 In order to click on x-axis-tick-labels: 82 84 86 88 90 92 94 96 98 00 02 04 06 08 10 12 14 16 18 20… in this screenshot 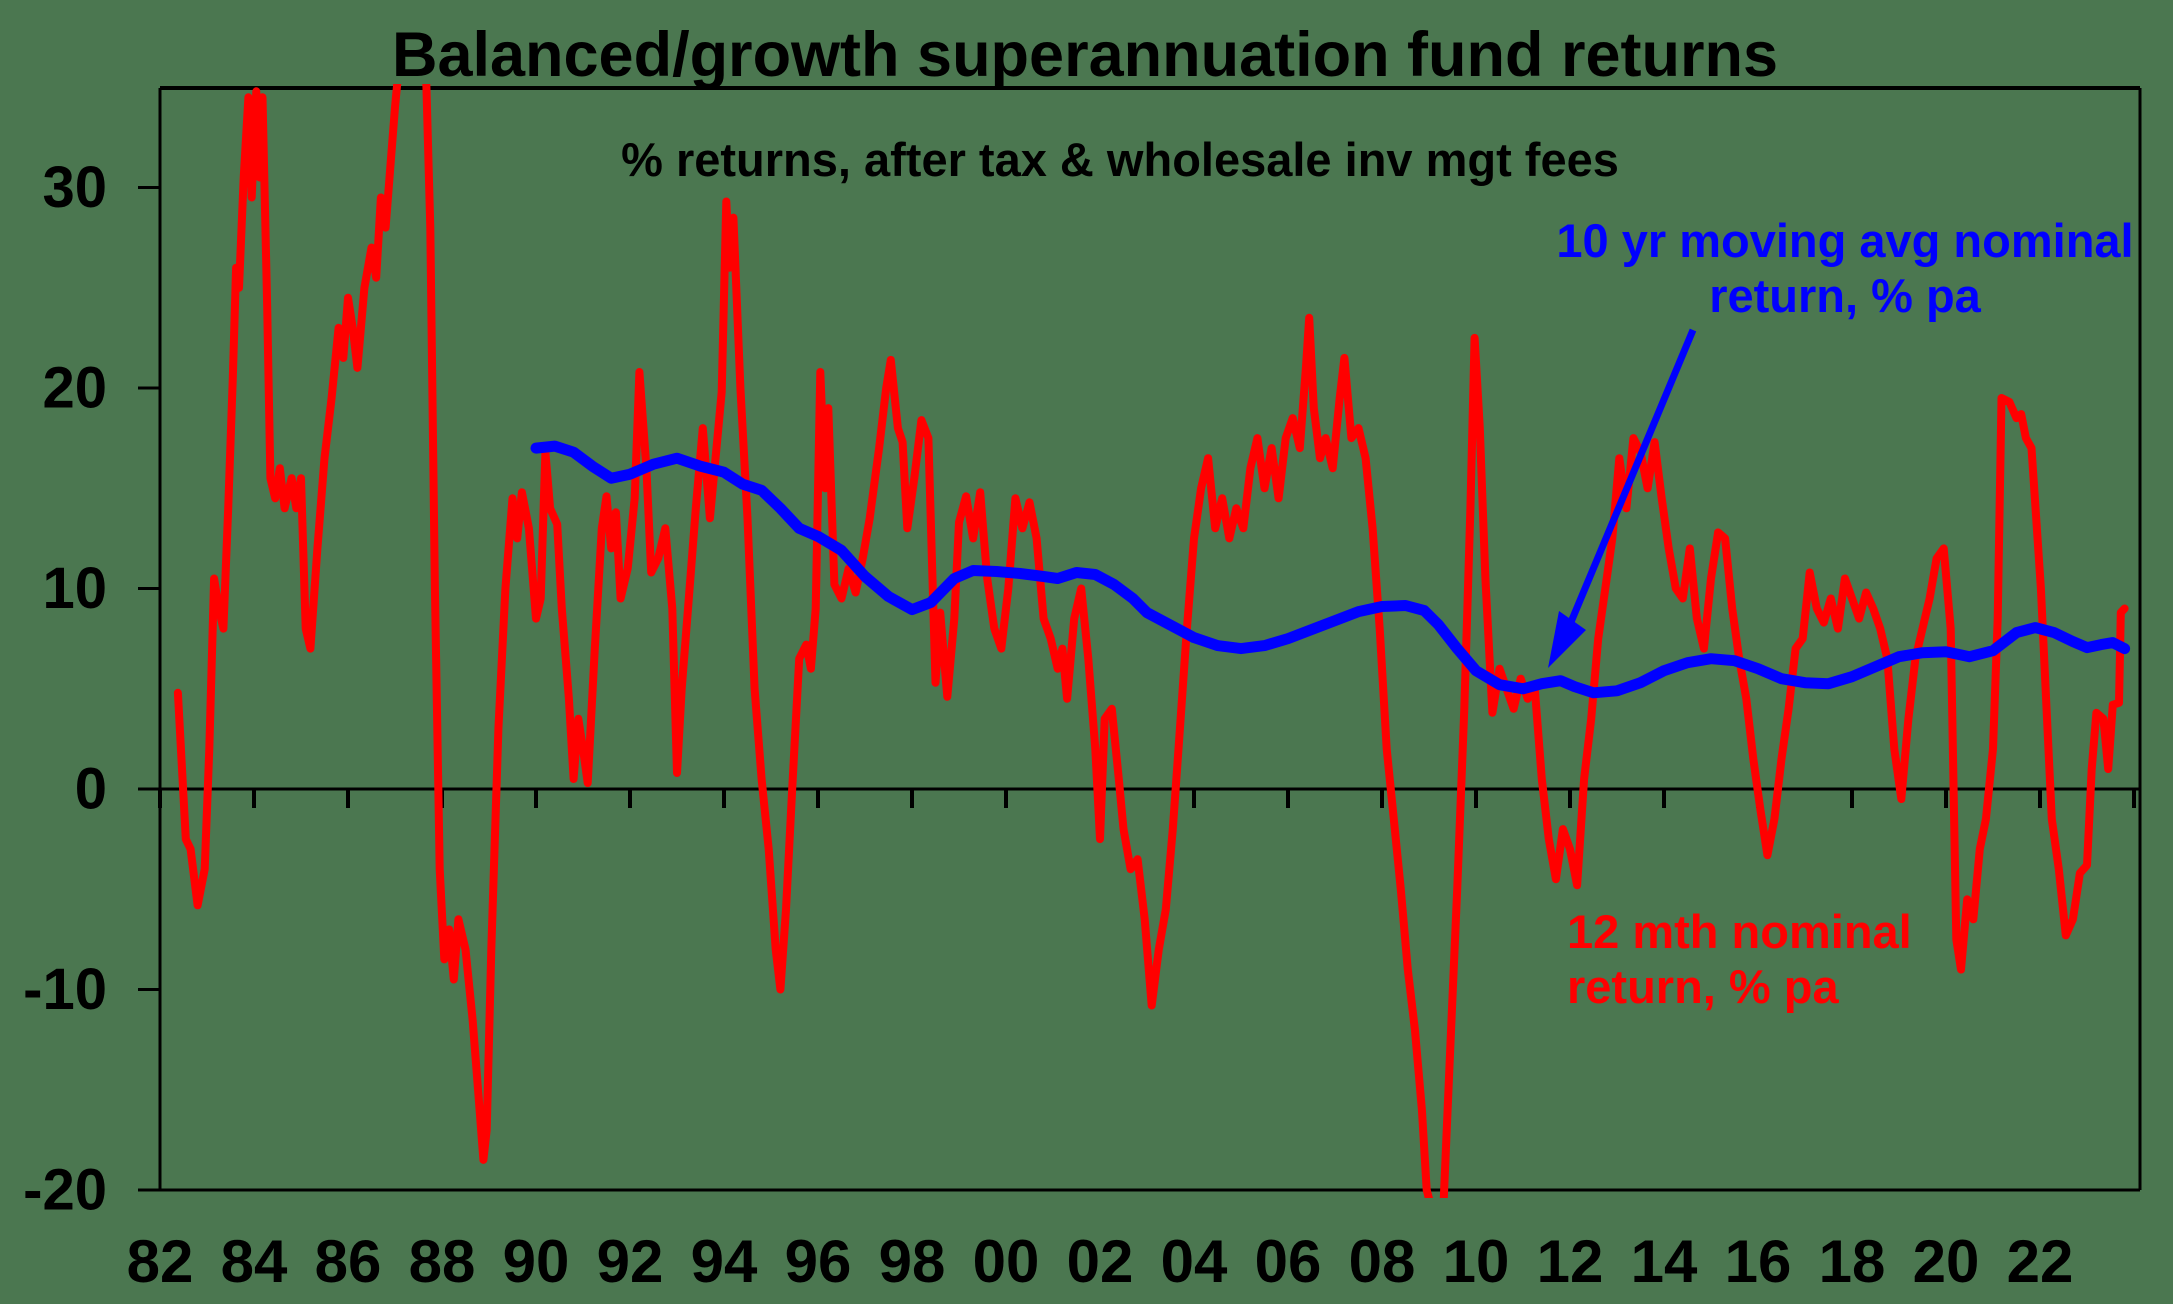, I will do `click(1100, 1261)`.